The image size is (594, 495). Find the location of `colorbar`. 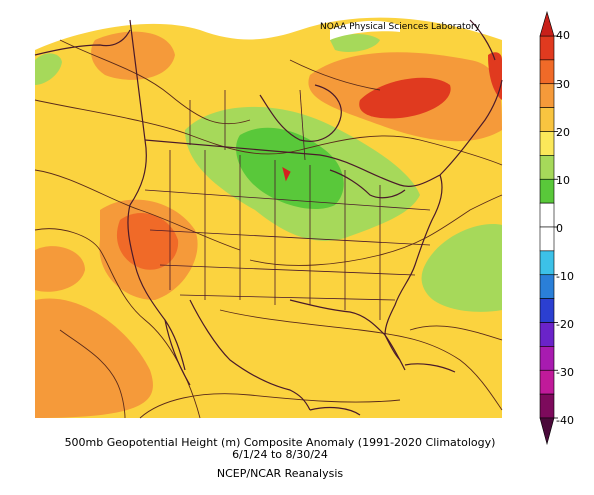

colorbar is located at coordinates (548, 228).